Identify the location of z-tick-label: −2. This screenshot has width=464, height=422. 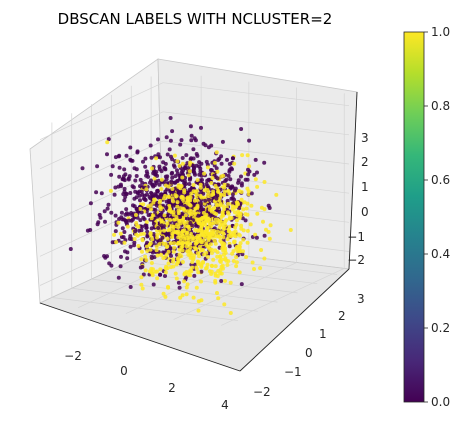
(356, 260).